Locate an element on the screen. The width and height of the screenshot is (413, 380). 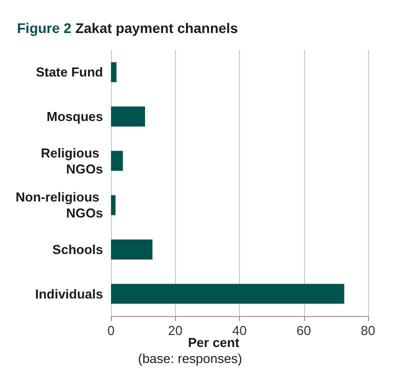
x-tick-label: 40 is located at coordinates (239, 330).